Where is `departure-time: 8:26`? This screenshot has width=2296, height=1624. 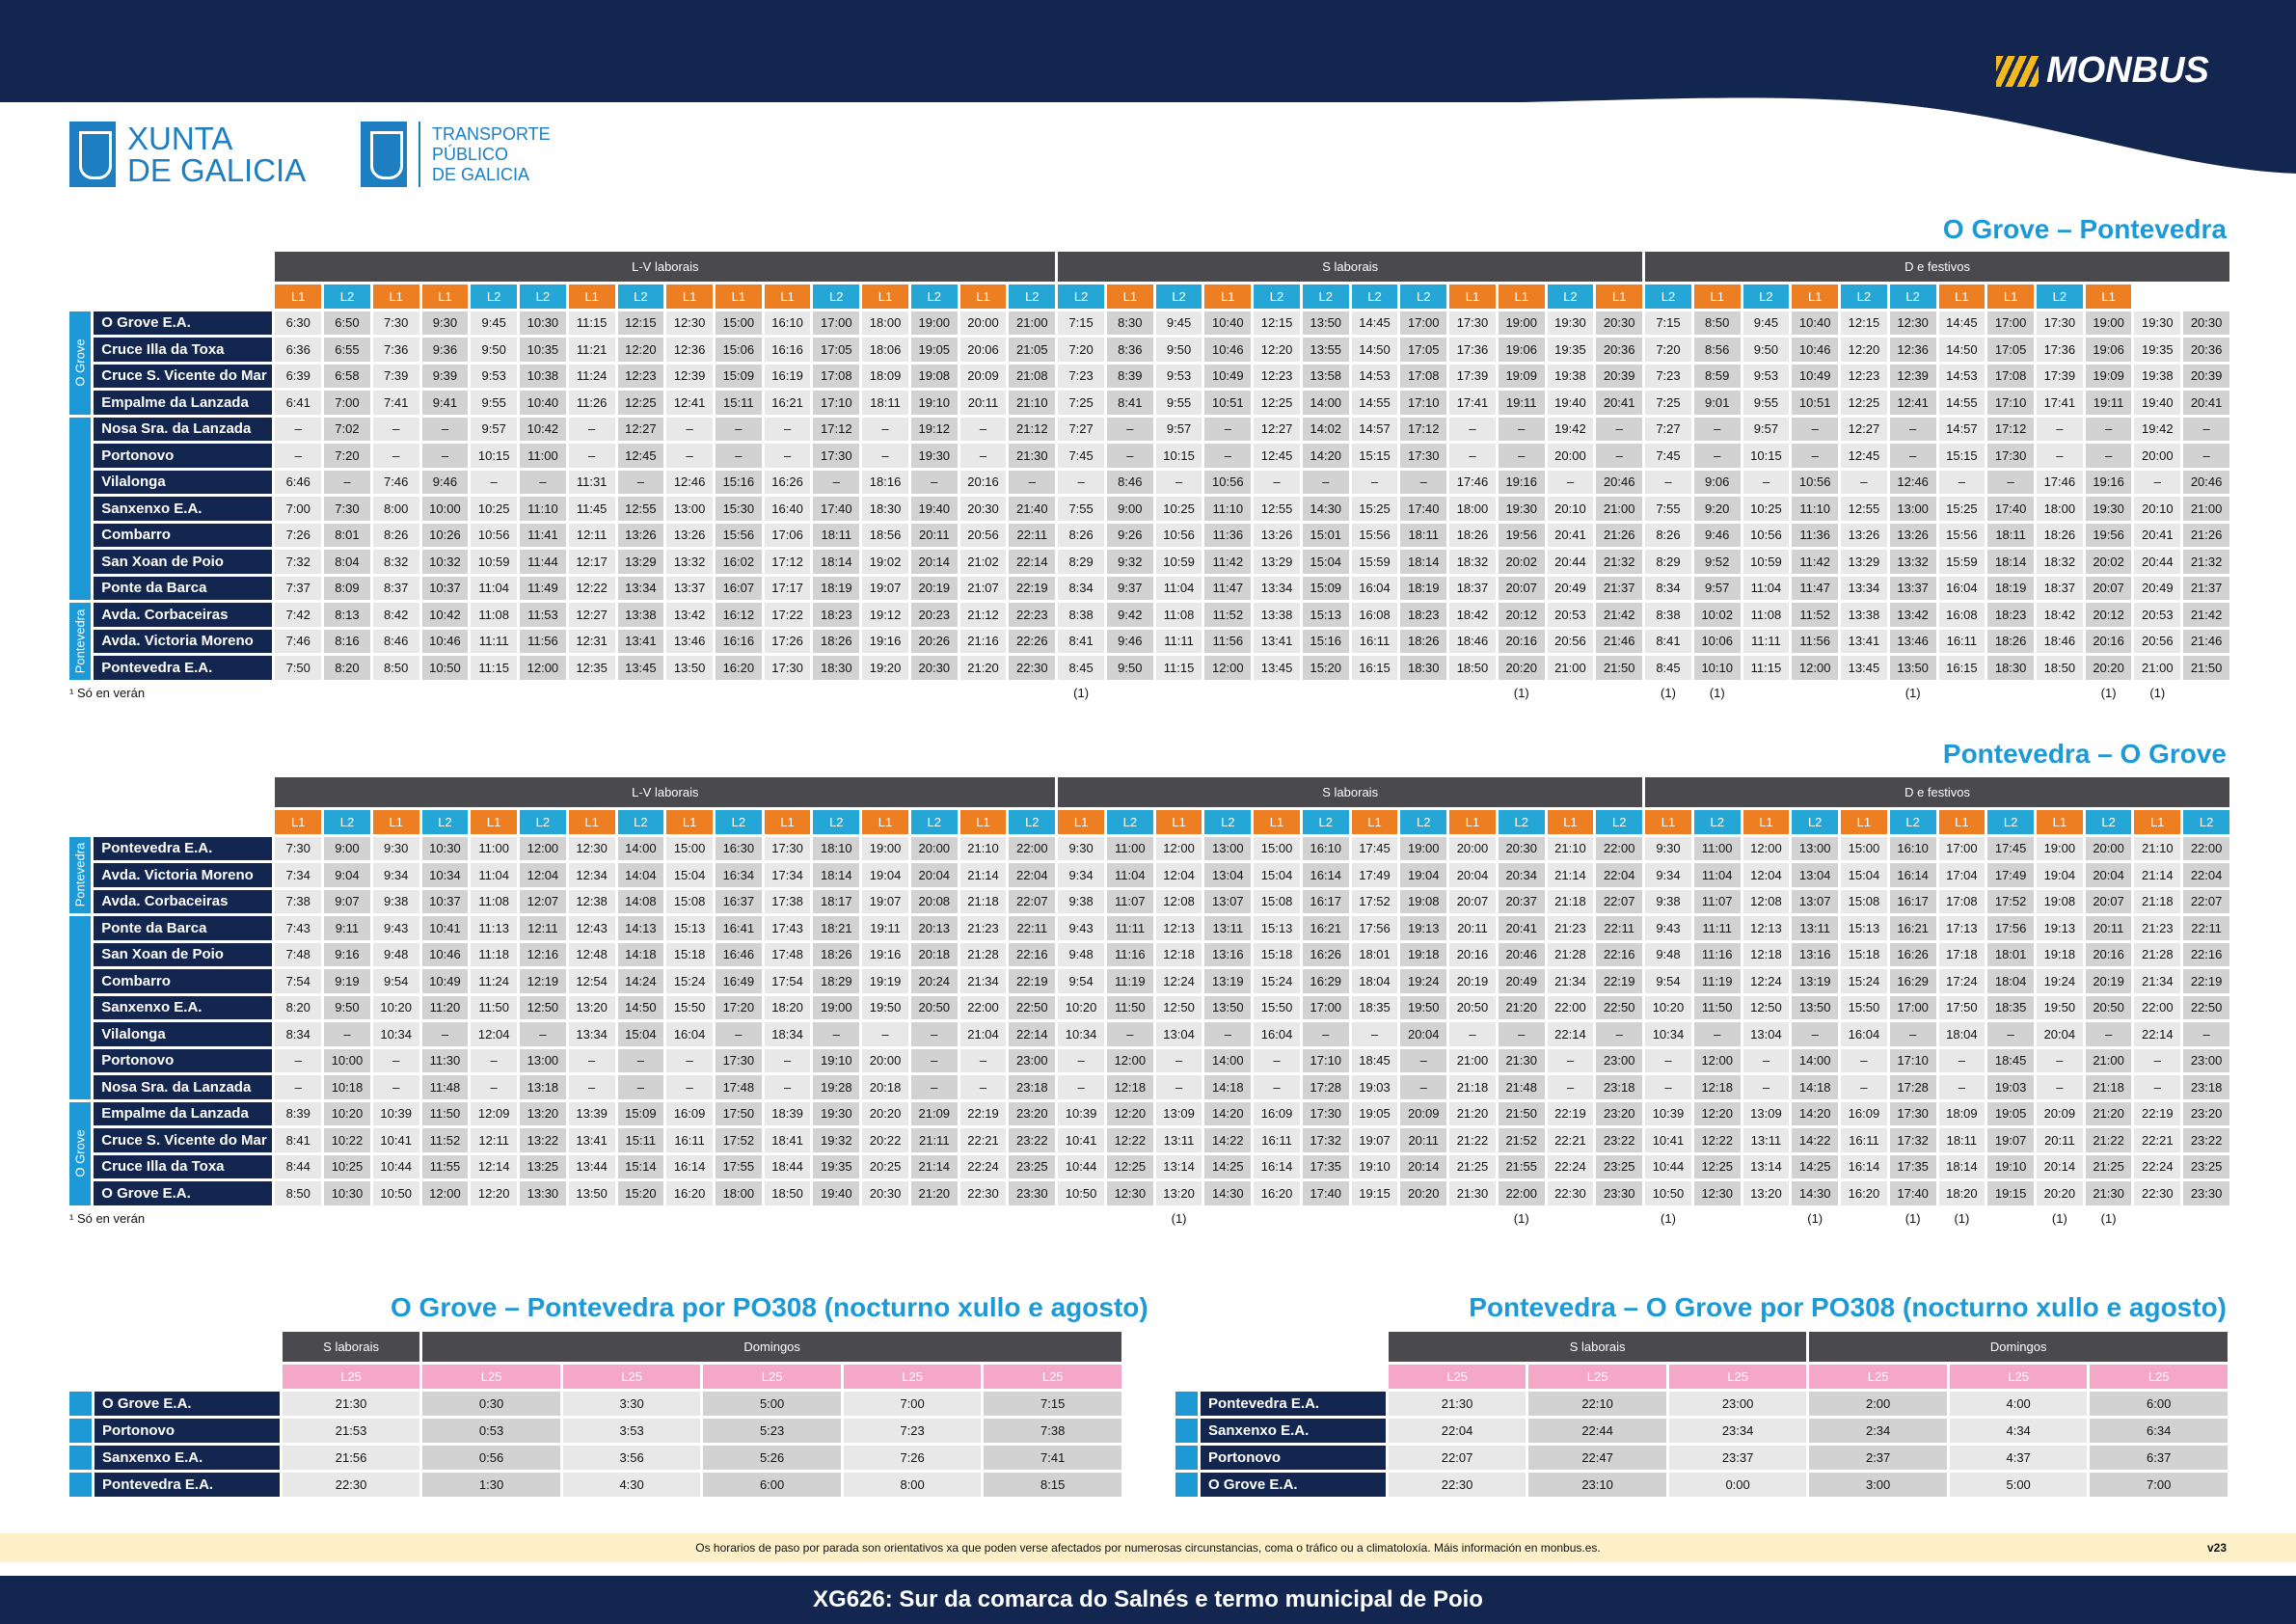
departure-time: 8:26 is located at coordinates (395, 535).